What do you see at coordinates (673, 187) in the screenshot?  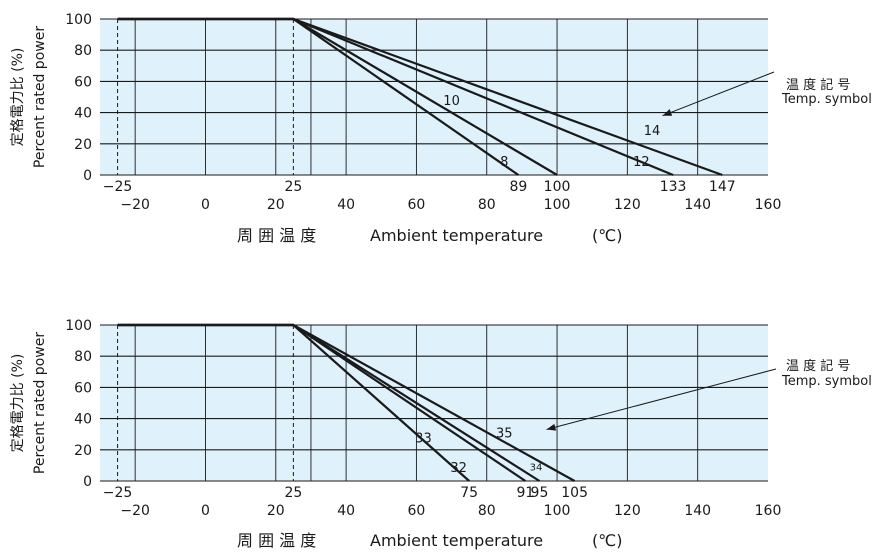 I see `x-breakpoint-label: 133` at bounding box center [673, 187].